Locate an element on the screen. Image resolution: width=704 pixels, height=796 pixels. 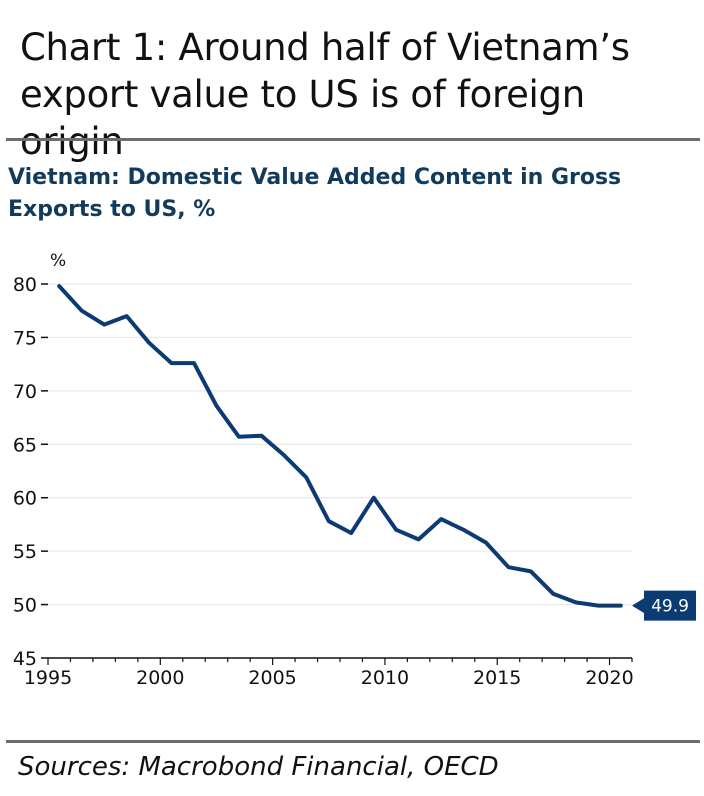
y-tick-label-60: 60 is located at coordinates (25, 499).